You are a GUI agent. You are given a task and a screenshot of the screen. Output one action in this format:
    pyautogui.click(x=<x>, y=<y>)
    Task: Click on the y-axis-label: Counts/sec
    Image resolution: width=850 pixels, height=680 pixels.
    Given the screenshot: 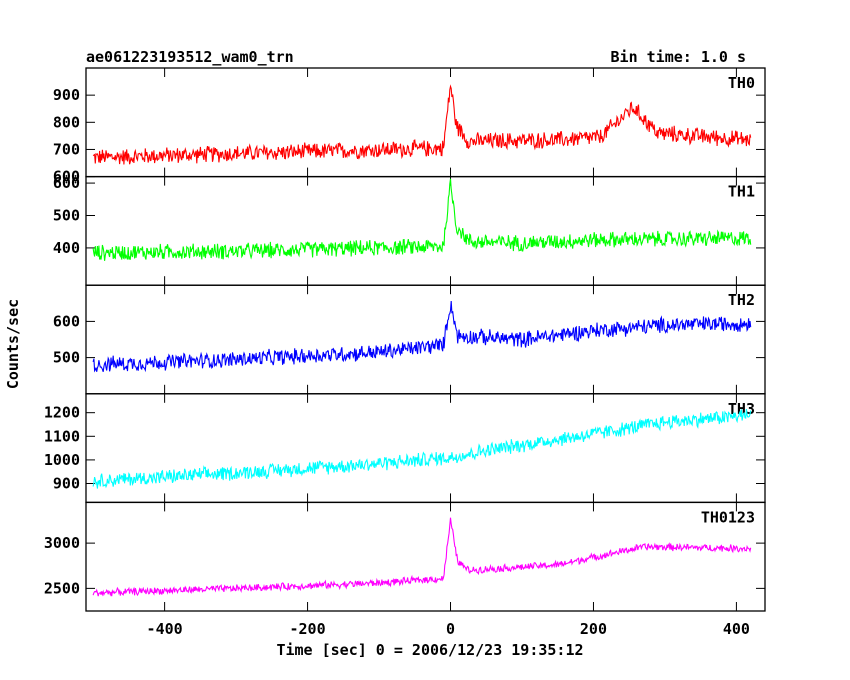 What is the action you would take?
    pyautogui.click(x=13, y=344)
    